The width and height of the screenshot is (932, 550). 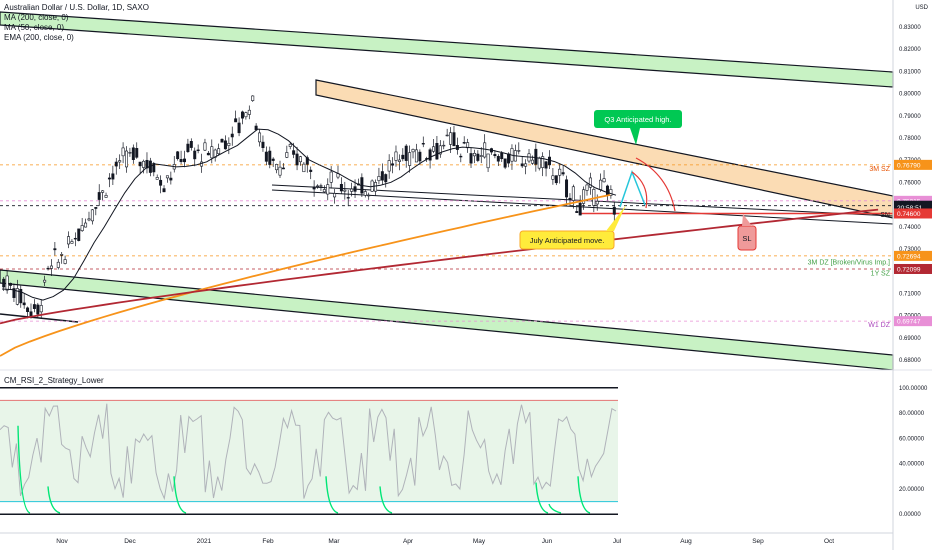 I want to click on price-axis-unit: USD, so click(x=921, y=8).